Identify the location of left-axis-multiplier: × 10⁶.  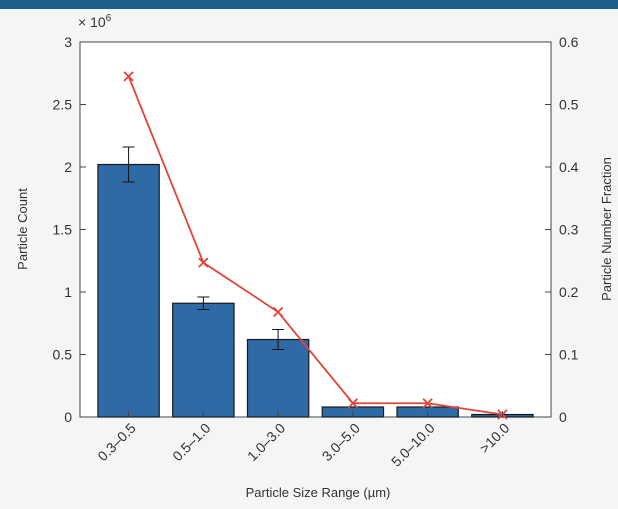
(95, 21).